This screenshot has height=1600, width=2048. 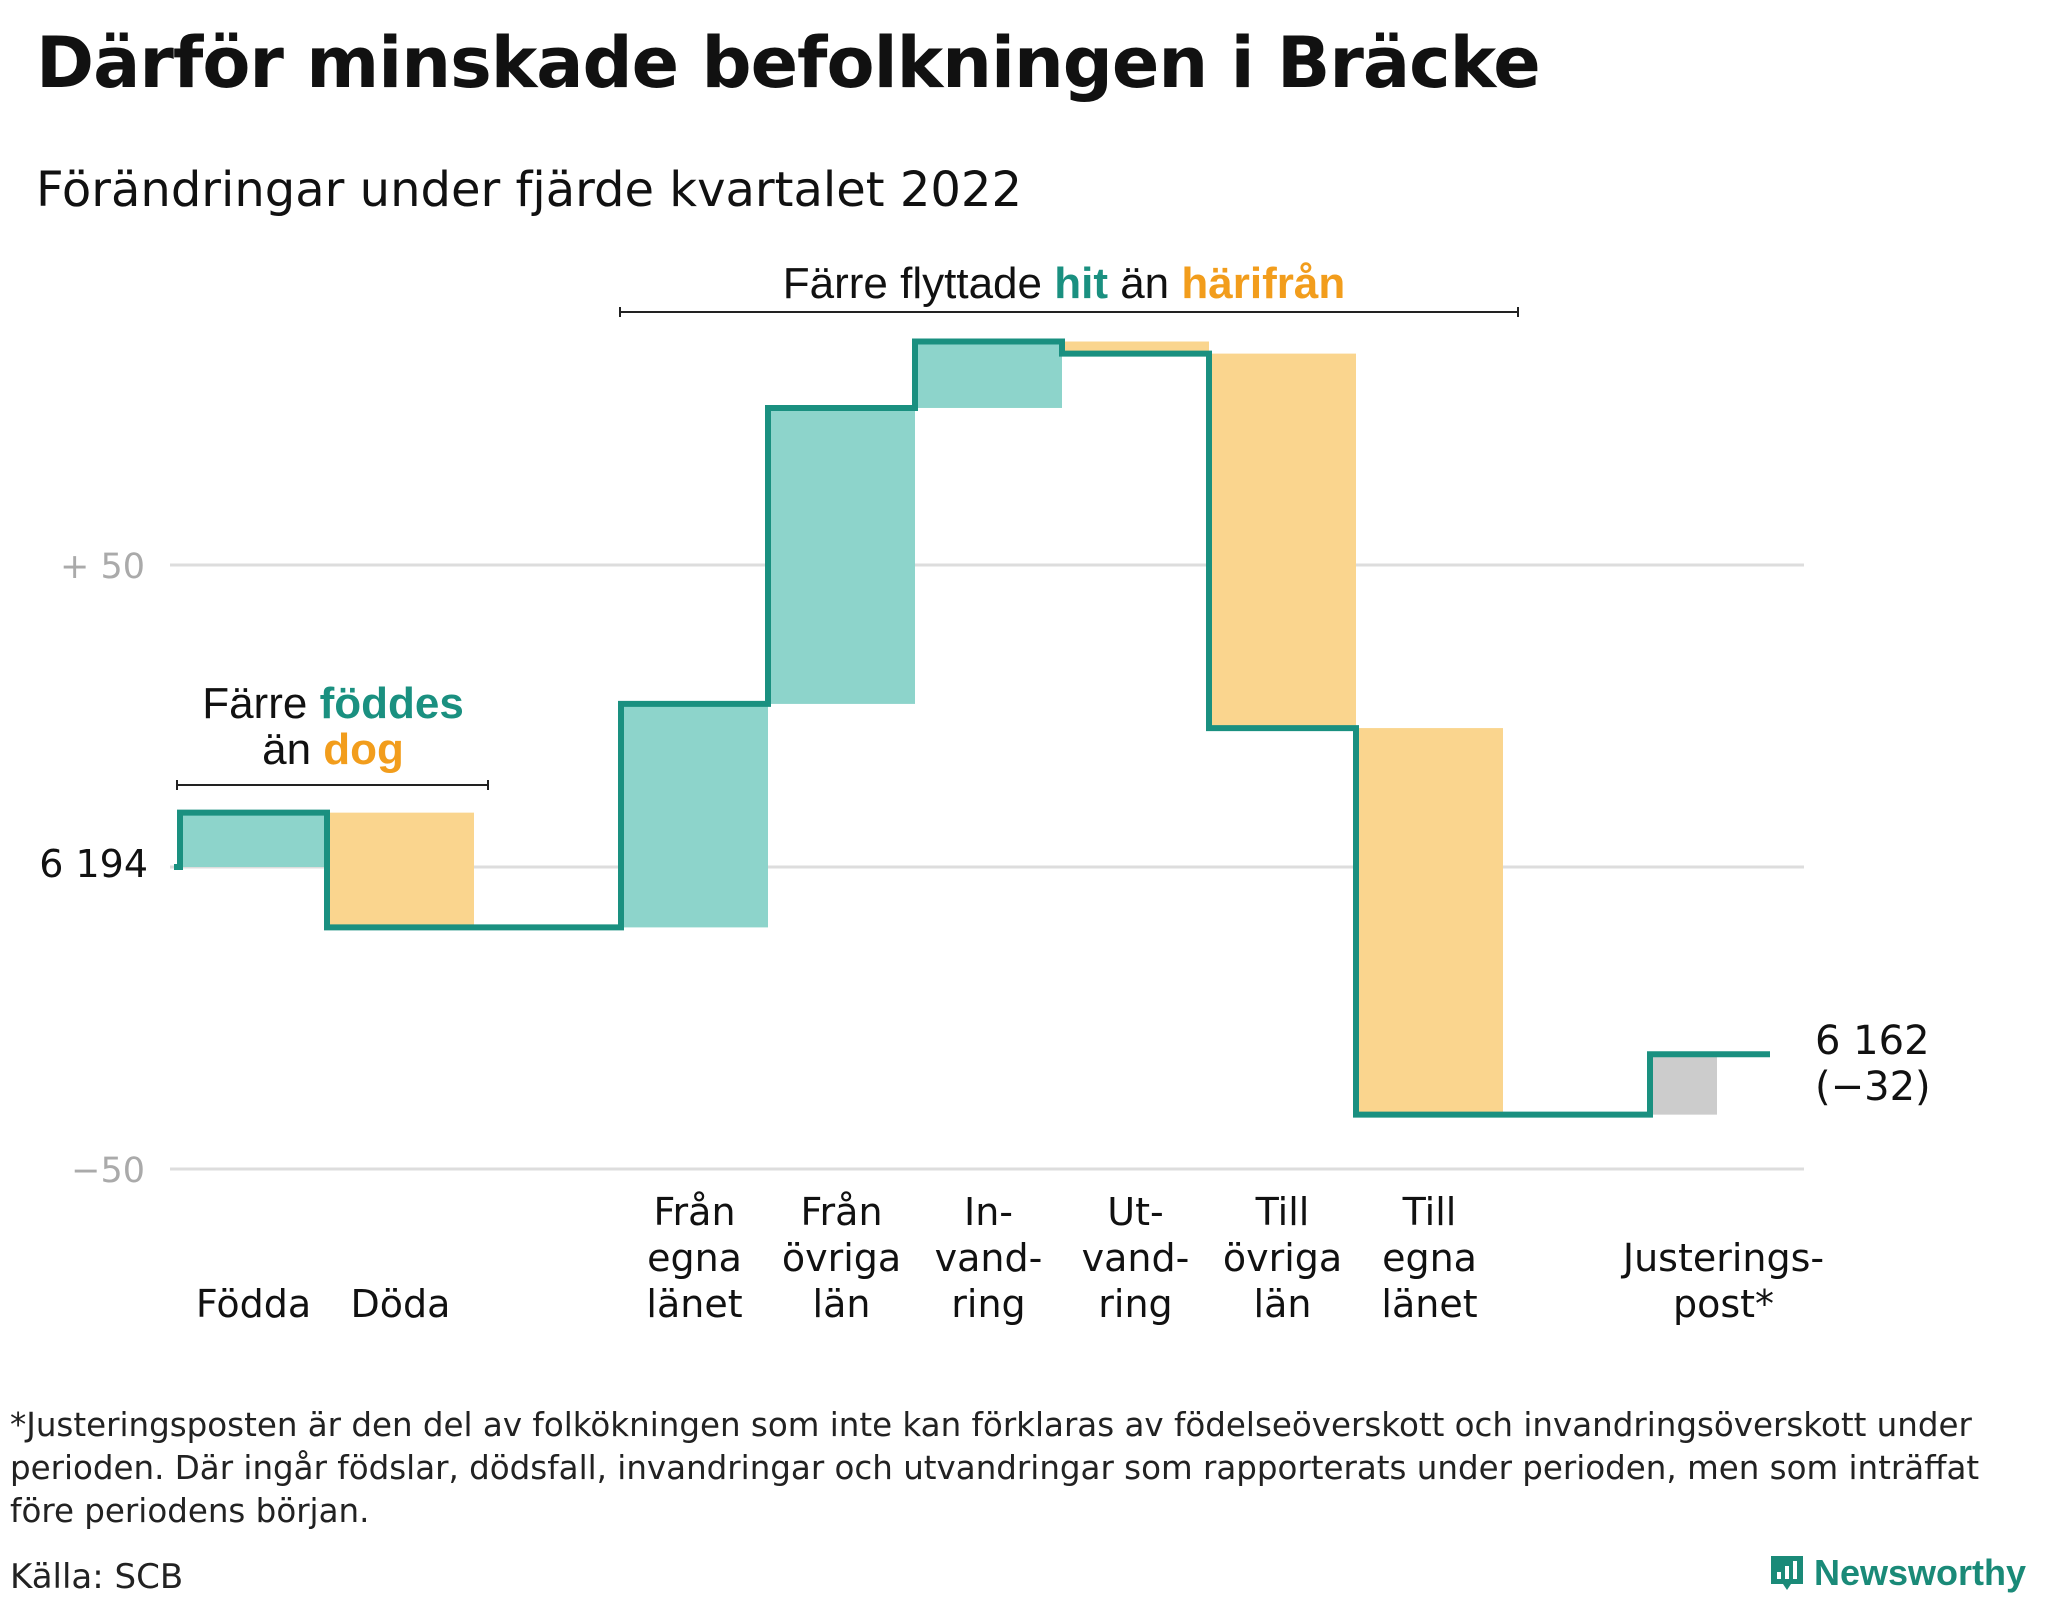 I want to click on births-annotation-line2-part-1: dog, so click(x=363, y=749).